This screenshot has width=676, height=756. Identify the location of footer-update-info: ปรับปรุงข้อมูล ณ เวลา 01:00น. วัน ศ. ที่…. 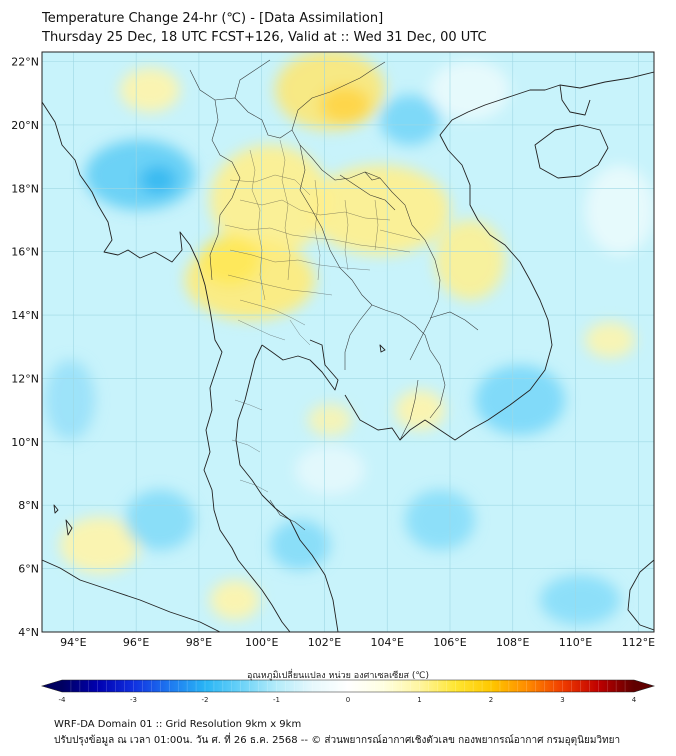
(337, 740).